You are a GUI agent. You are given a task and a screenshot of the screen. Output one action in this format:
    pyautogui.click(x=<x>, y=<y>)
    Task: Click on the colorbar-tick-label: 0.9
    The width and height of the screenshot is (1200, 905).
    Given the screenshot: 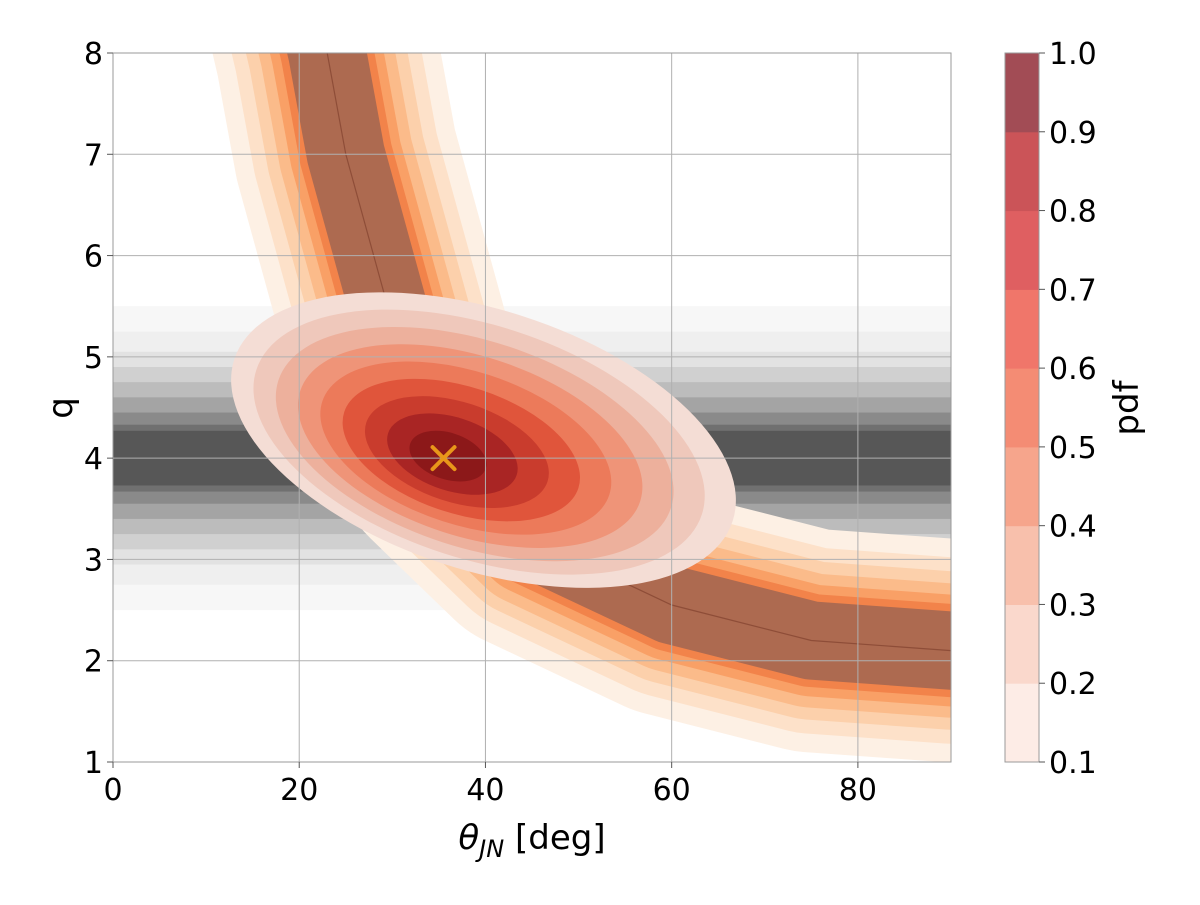 What is the action you would take?
    pyautogui.click(x=1073, y=133)
    